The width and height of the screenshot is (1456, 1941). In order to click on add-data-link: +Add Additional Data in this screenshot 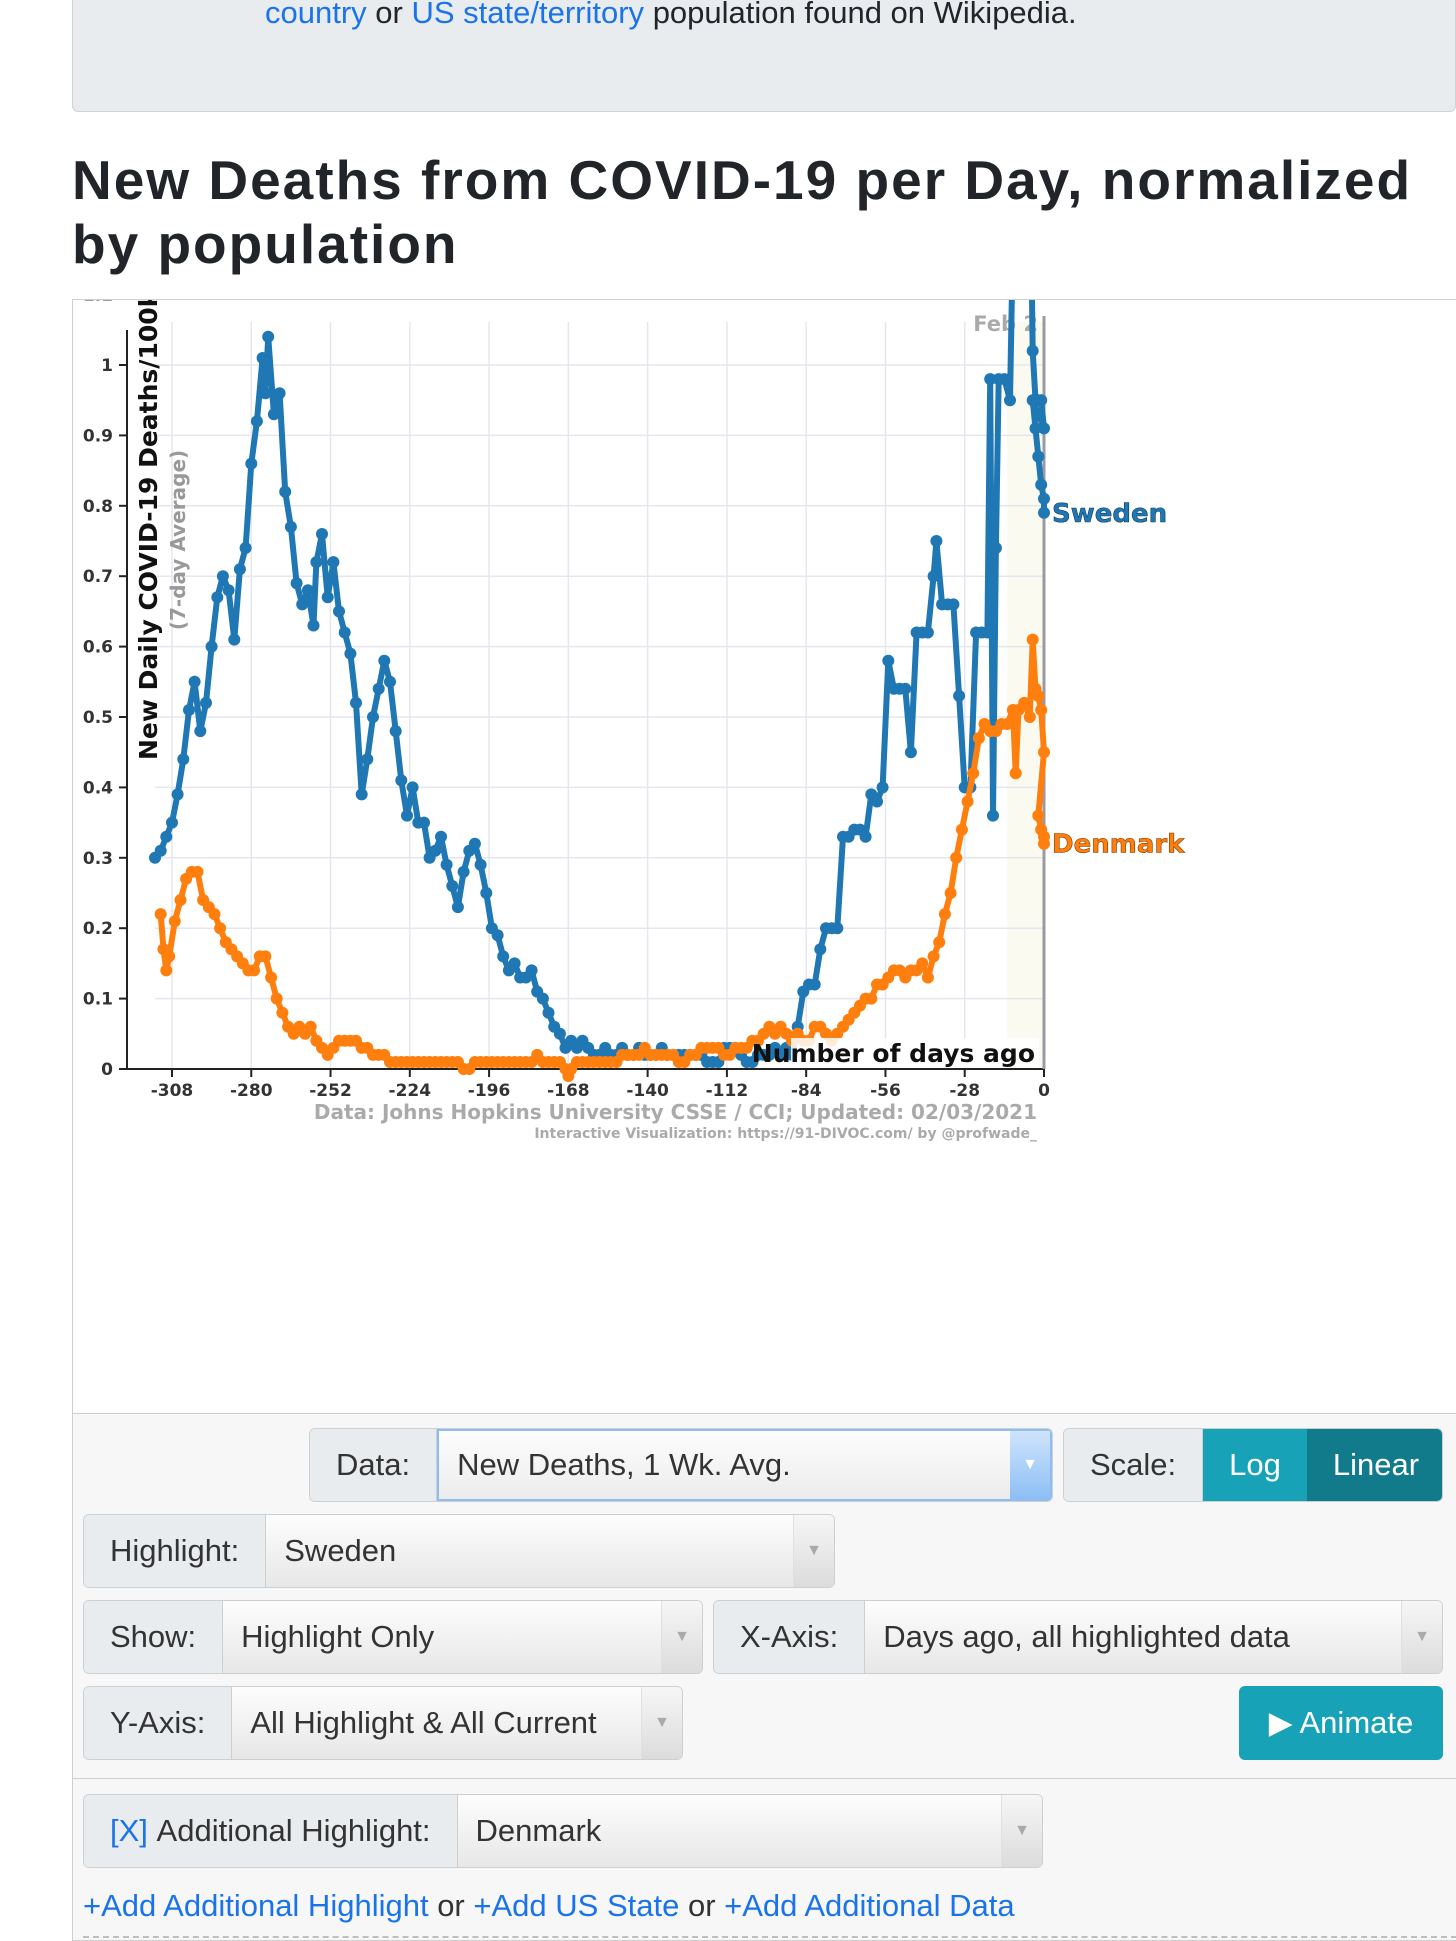, I will do `click(869, 1905)`.